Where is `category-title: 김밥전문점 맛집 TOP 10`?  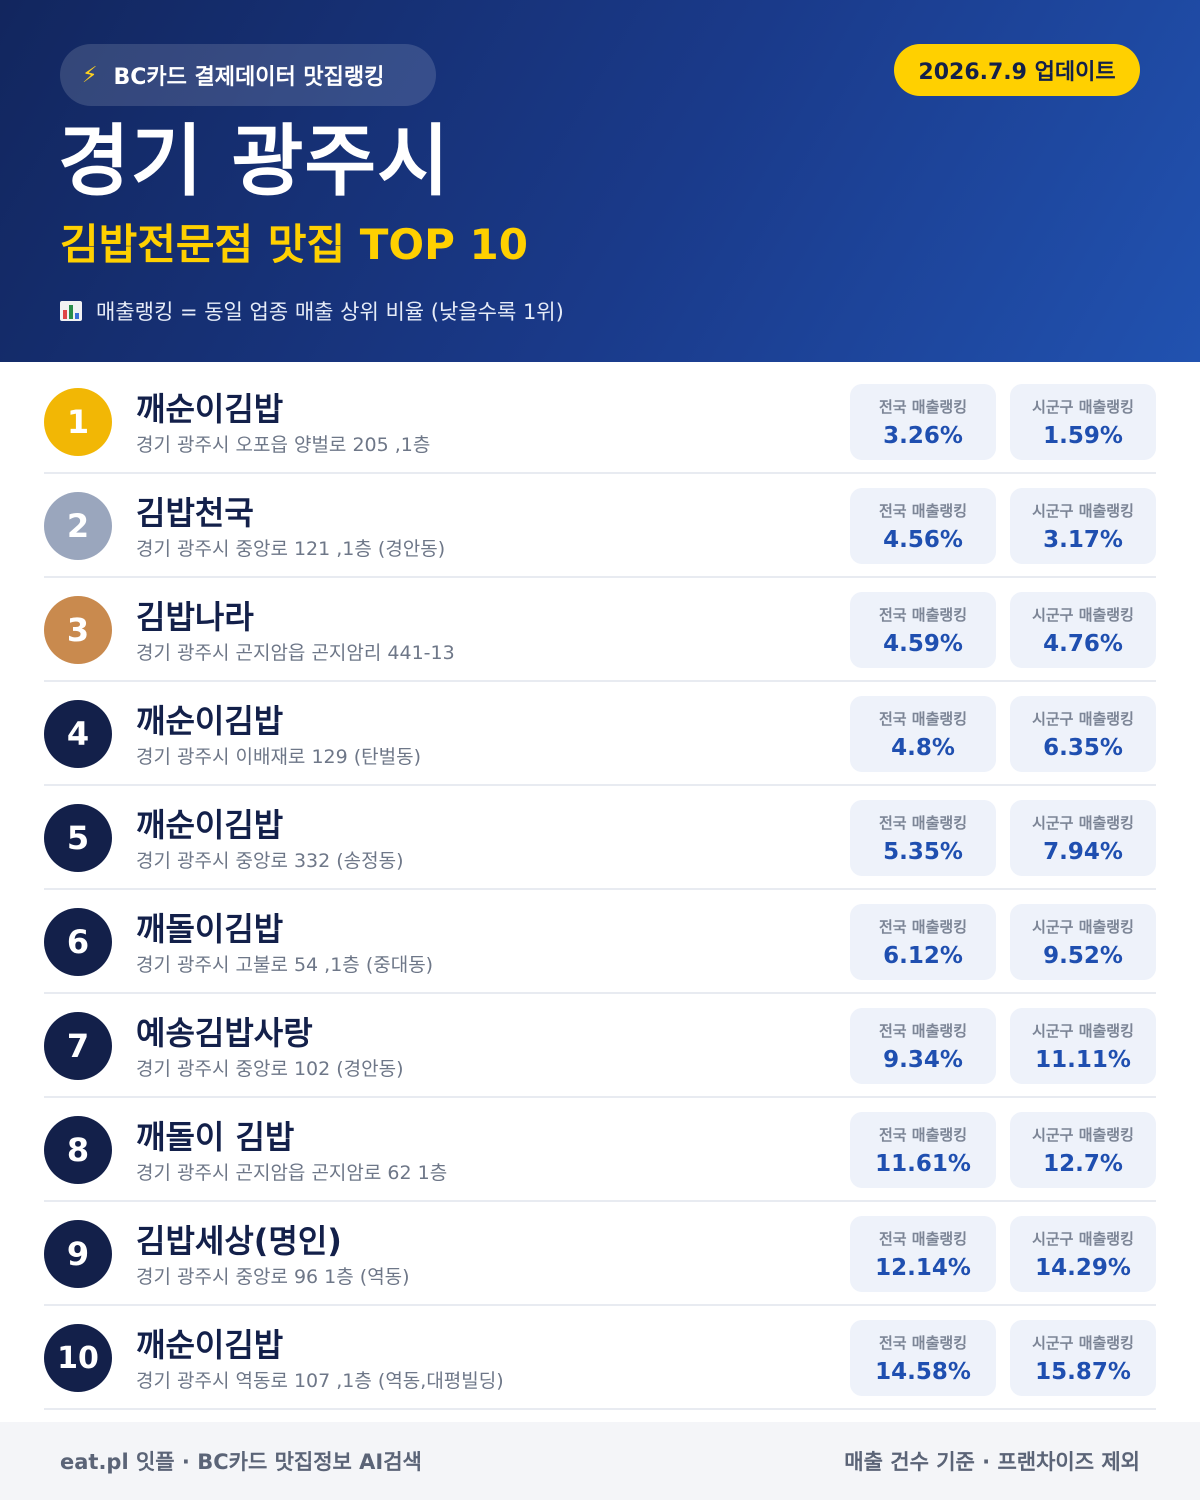
category-title: 김밥전문점 맛집 TOP 10 is located at coordinates (294, 244).